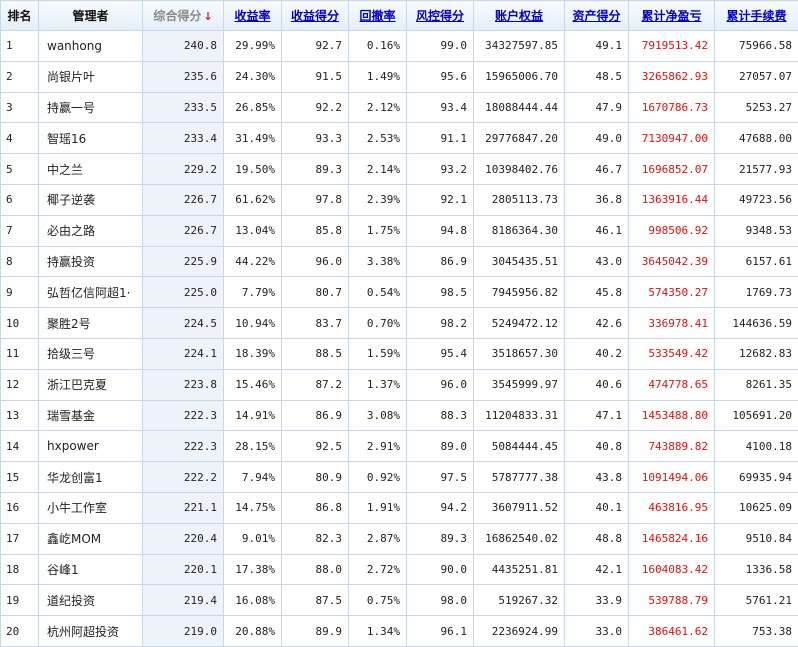 This screenshot has width=798, height=647. Describe the element at coordinates (91, 477) in the screenshot. I see `cell-manager: 华龙创富1` at that location.